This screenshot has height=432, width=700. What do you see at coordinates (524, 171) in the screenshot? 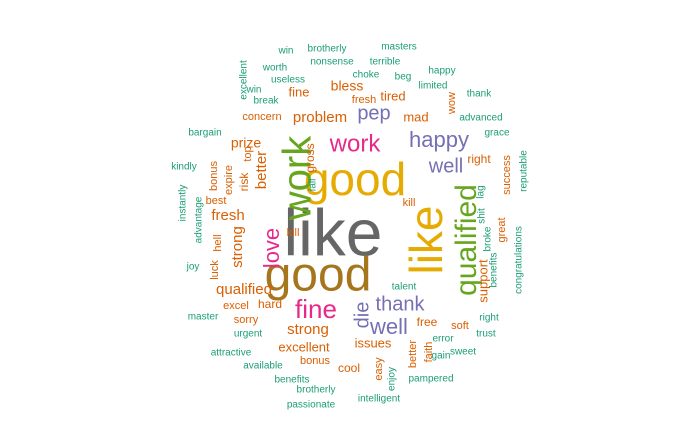
I see `word-reputable: reputable` at bounding box center [524, 171].